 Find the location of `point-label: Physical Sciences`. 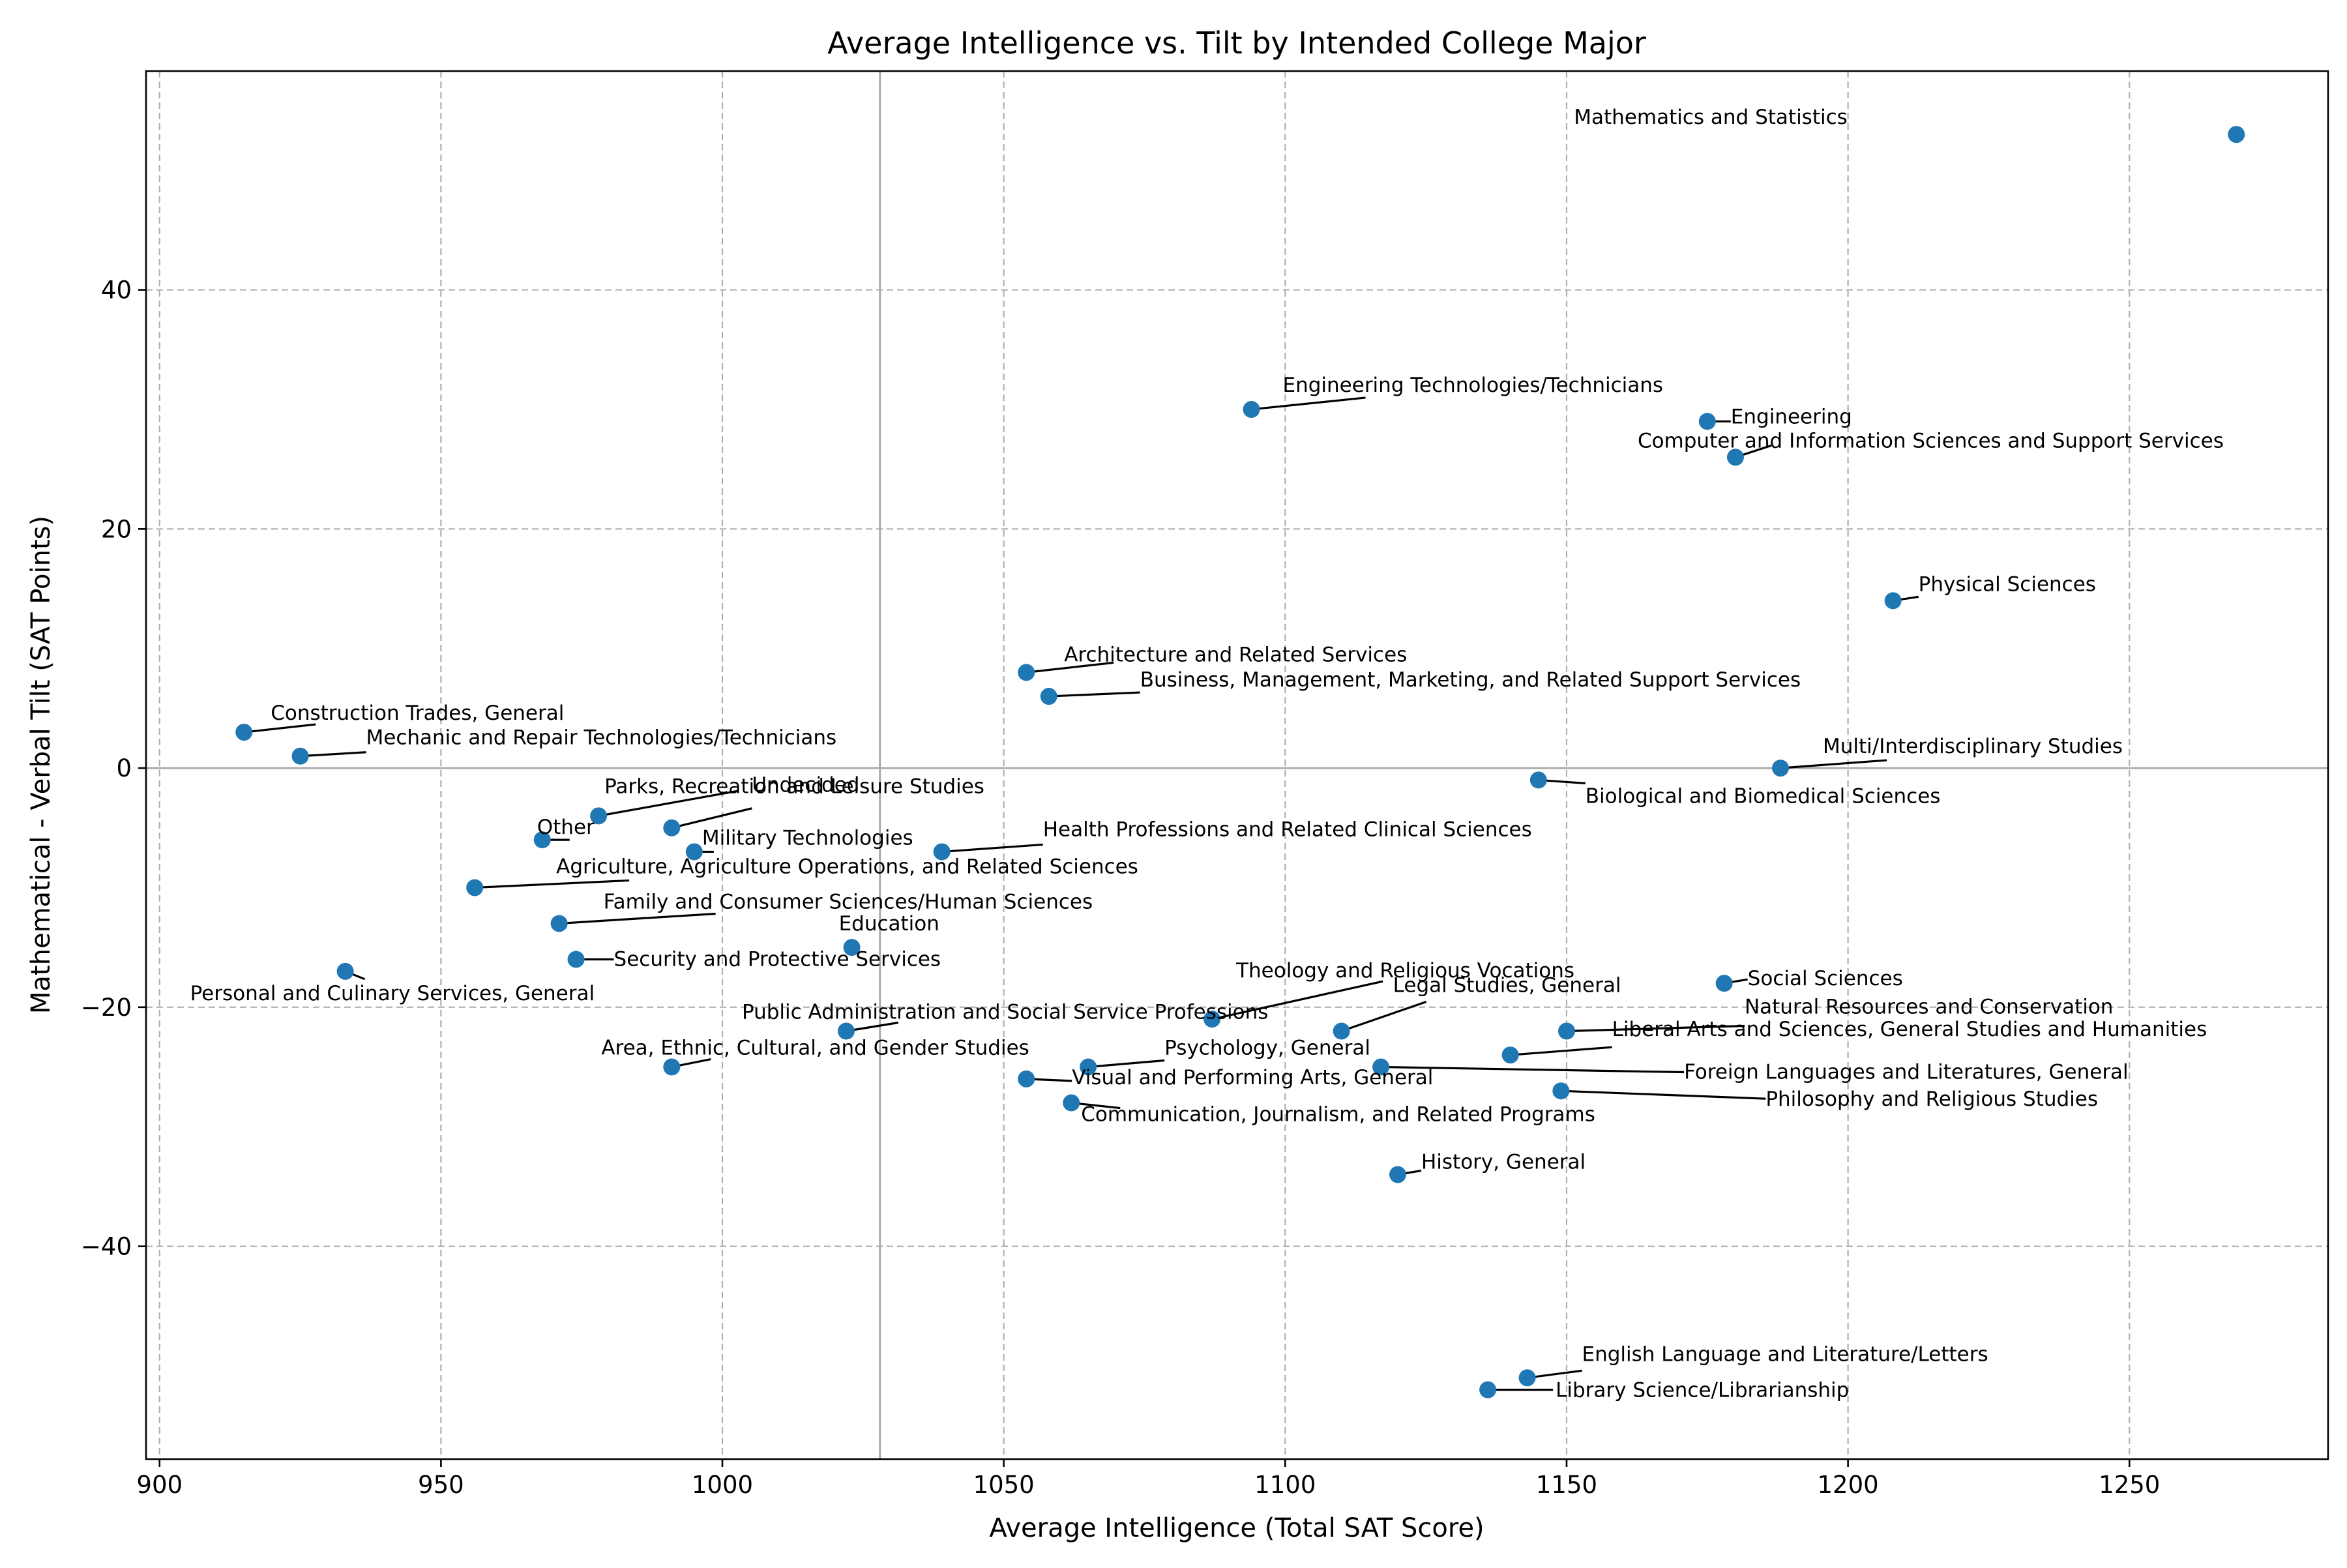

point-label: Physical Sciences is located at coordinates (2007, 584).